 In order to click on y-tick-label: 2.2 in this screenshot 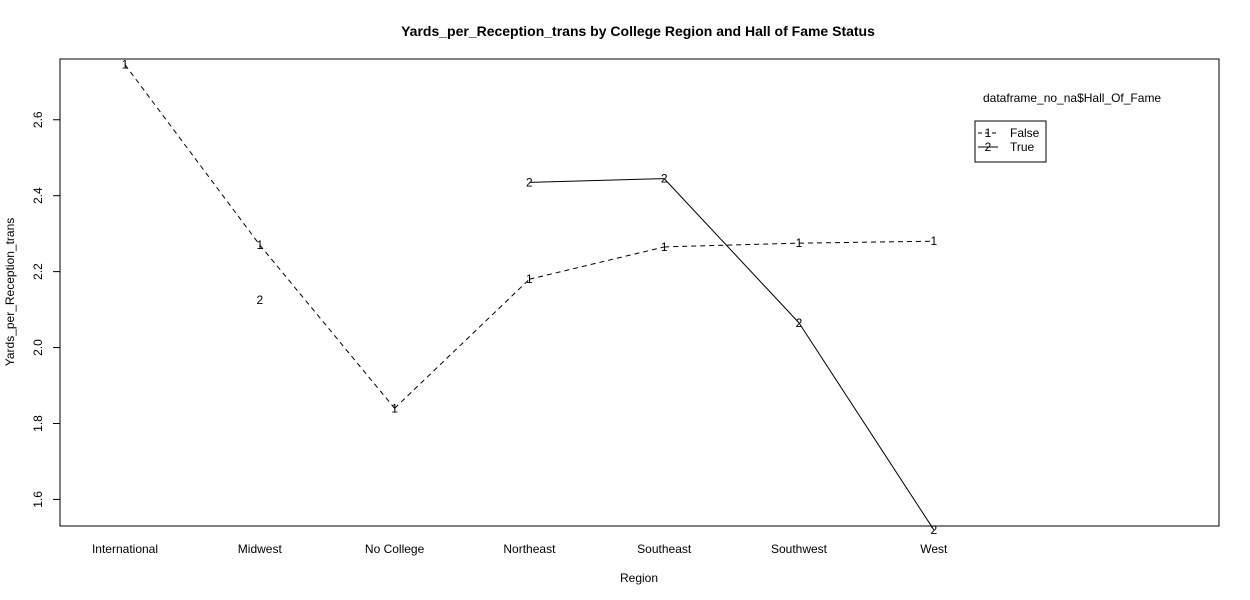, I will do `click(38, 271)`.